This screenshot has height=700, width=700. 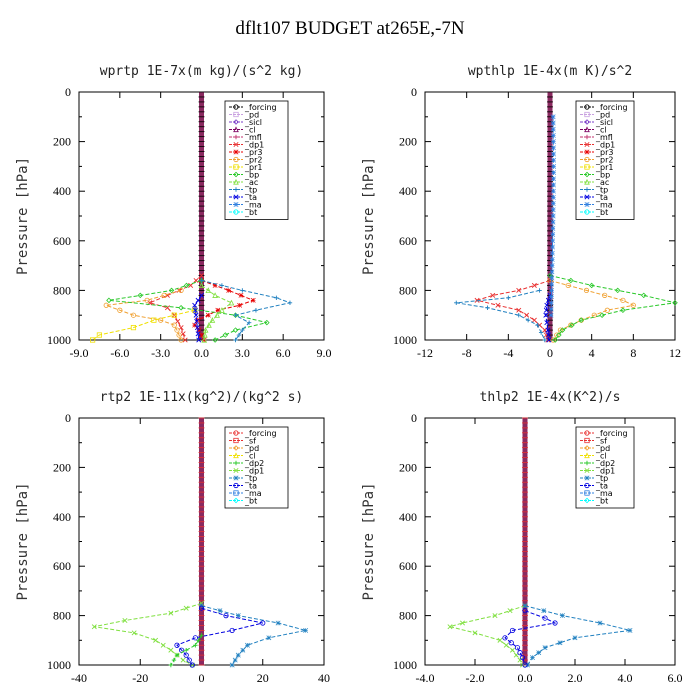 I want to click on series-ta, so click(x=198, y=317).